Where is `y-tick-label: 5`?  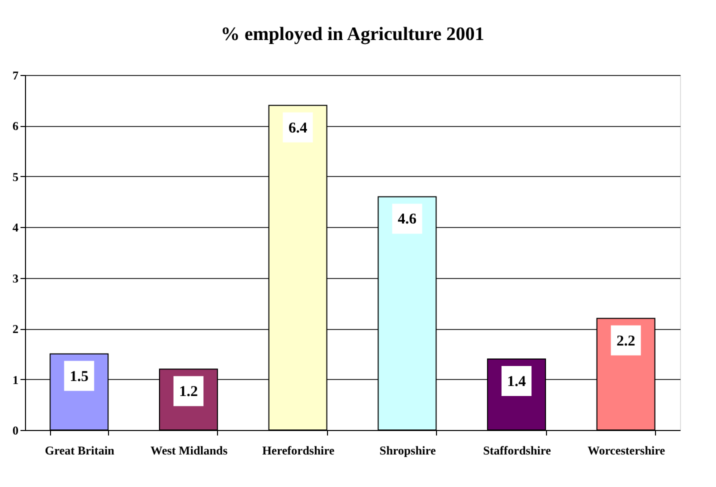
y-tick-label: 5 is located at coordinates (15, 177).